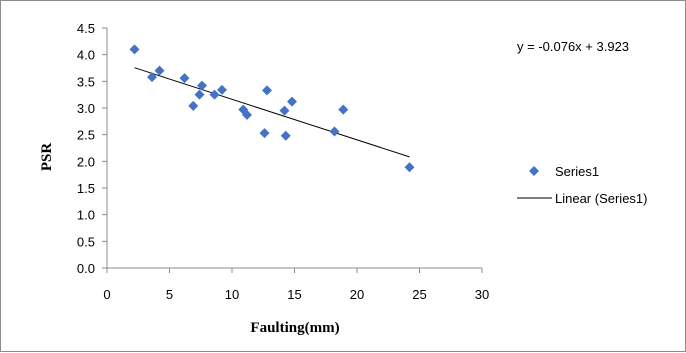  Describe the element at coordinates (106, 294) in the screenshot. I see `x-tick-label: 0` at that location.